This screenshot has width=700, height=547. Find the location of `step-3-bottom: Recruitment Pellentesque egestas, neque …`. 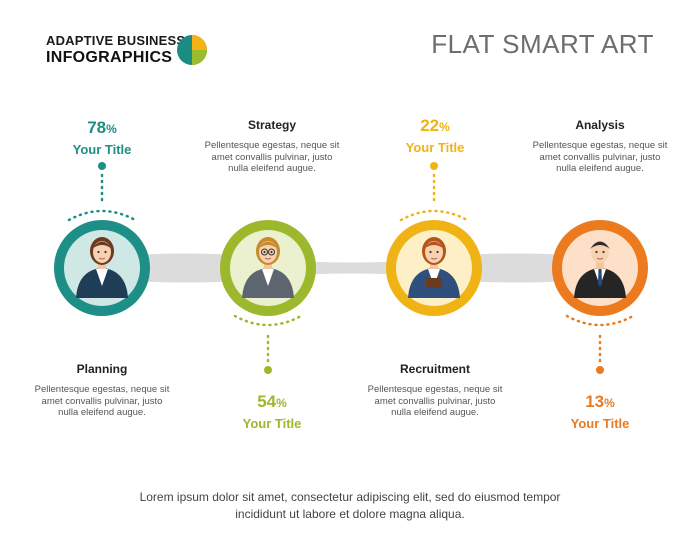

step-3-bottom: Recruitment Pellentesque egestas, neque … is located at coordinates (435, 390).